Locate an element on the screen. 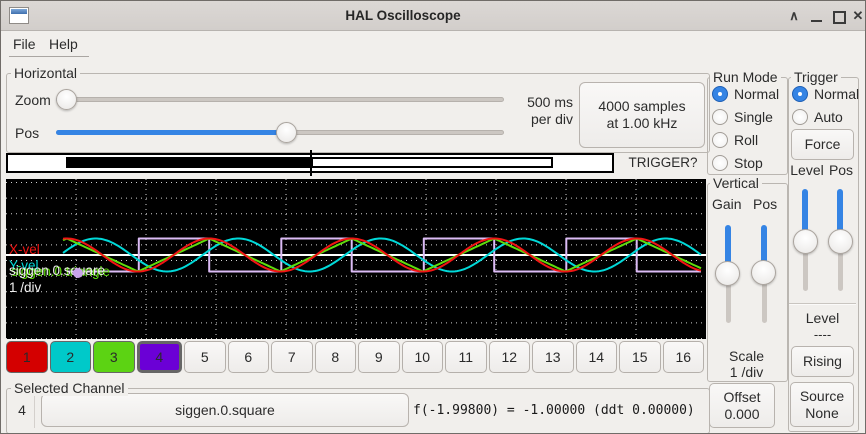  channel-button-3: 3 is located at coordinates (114, 357).